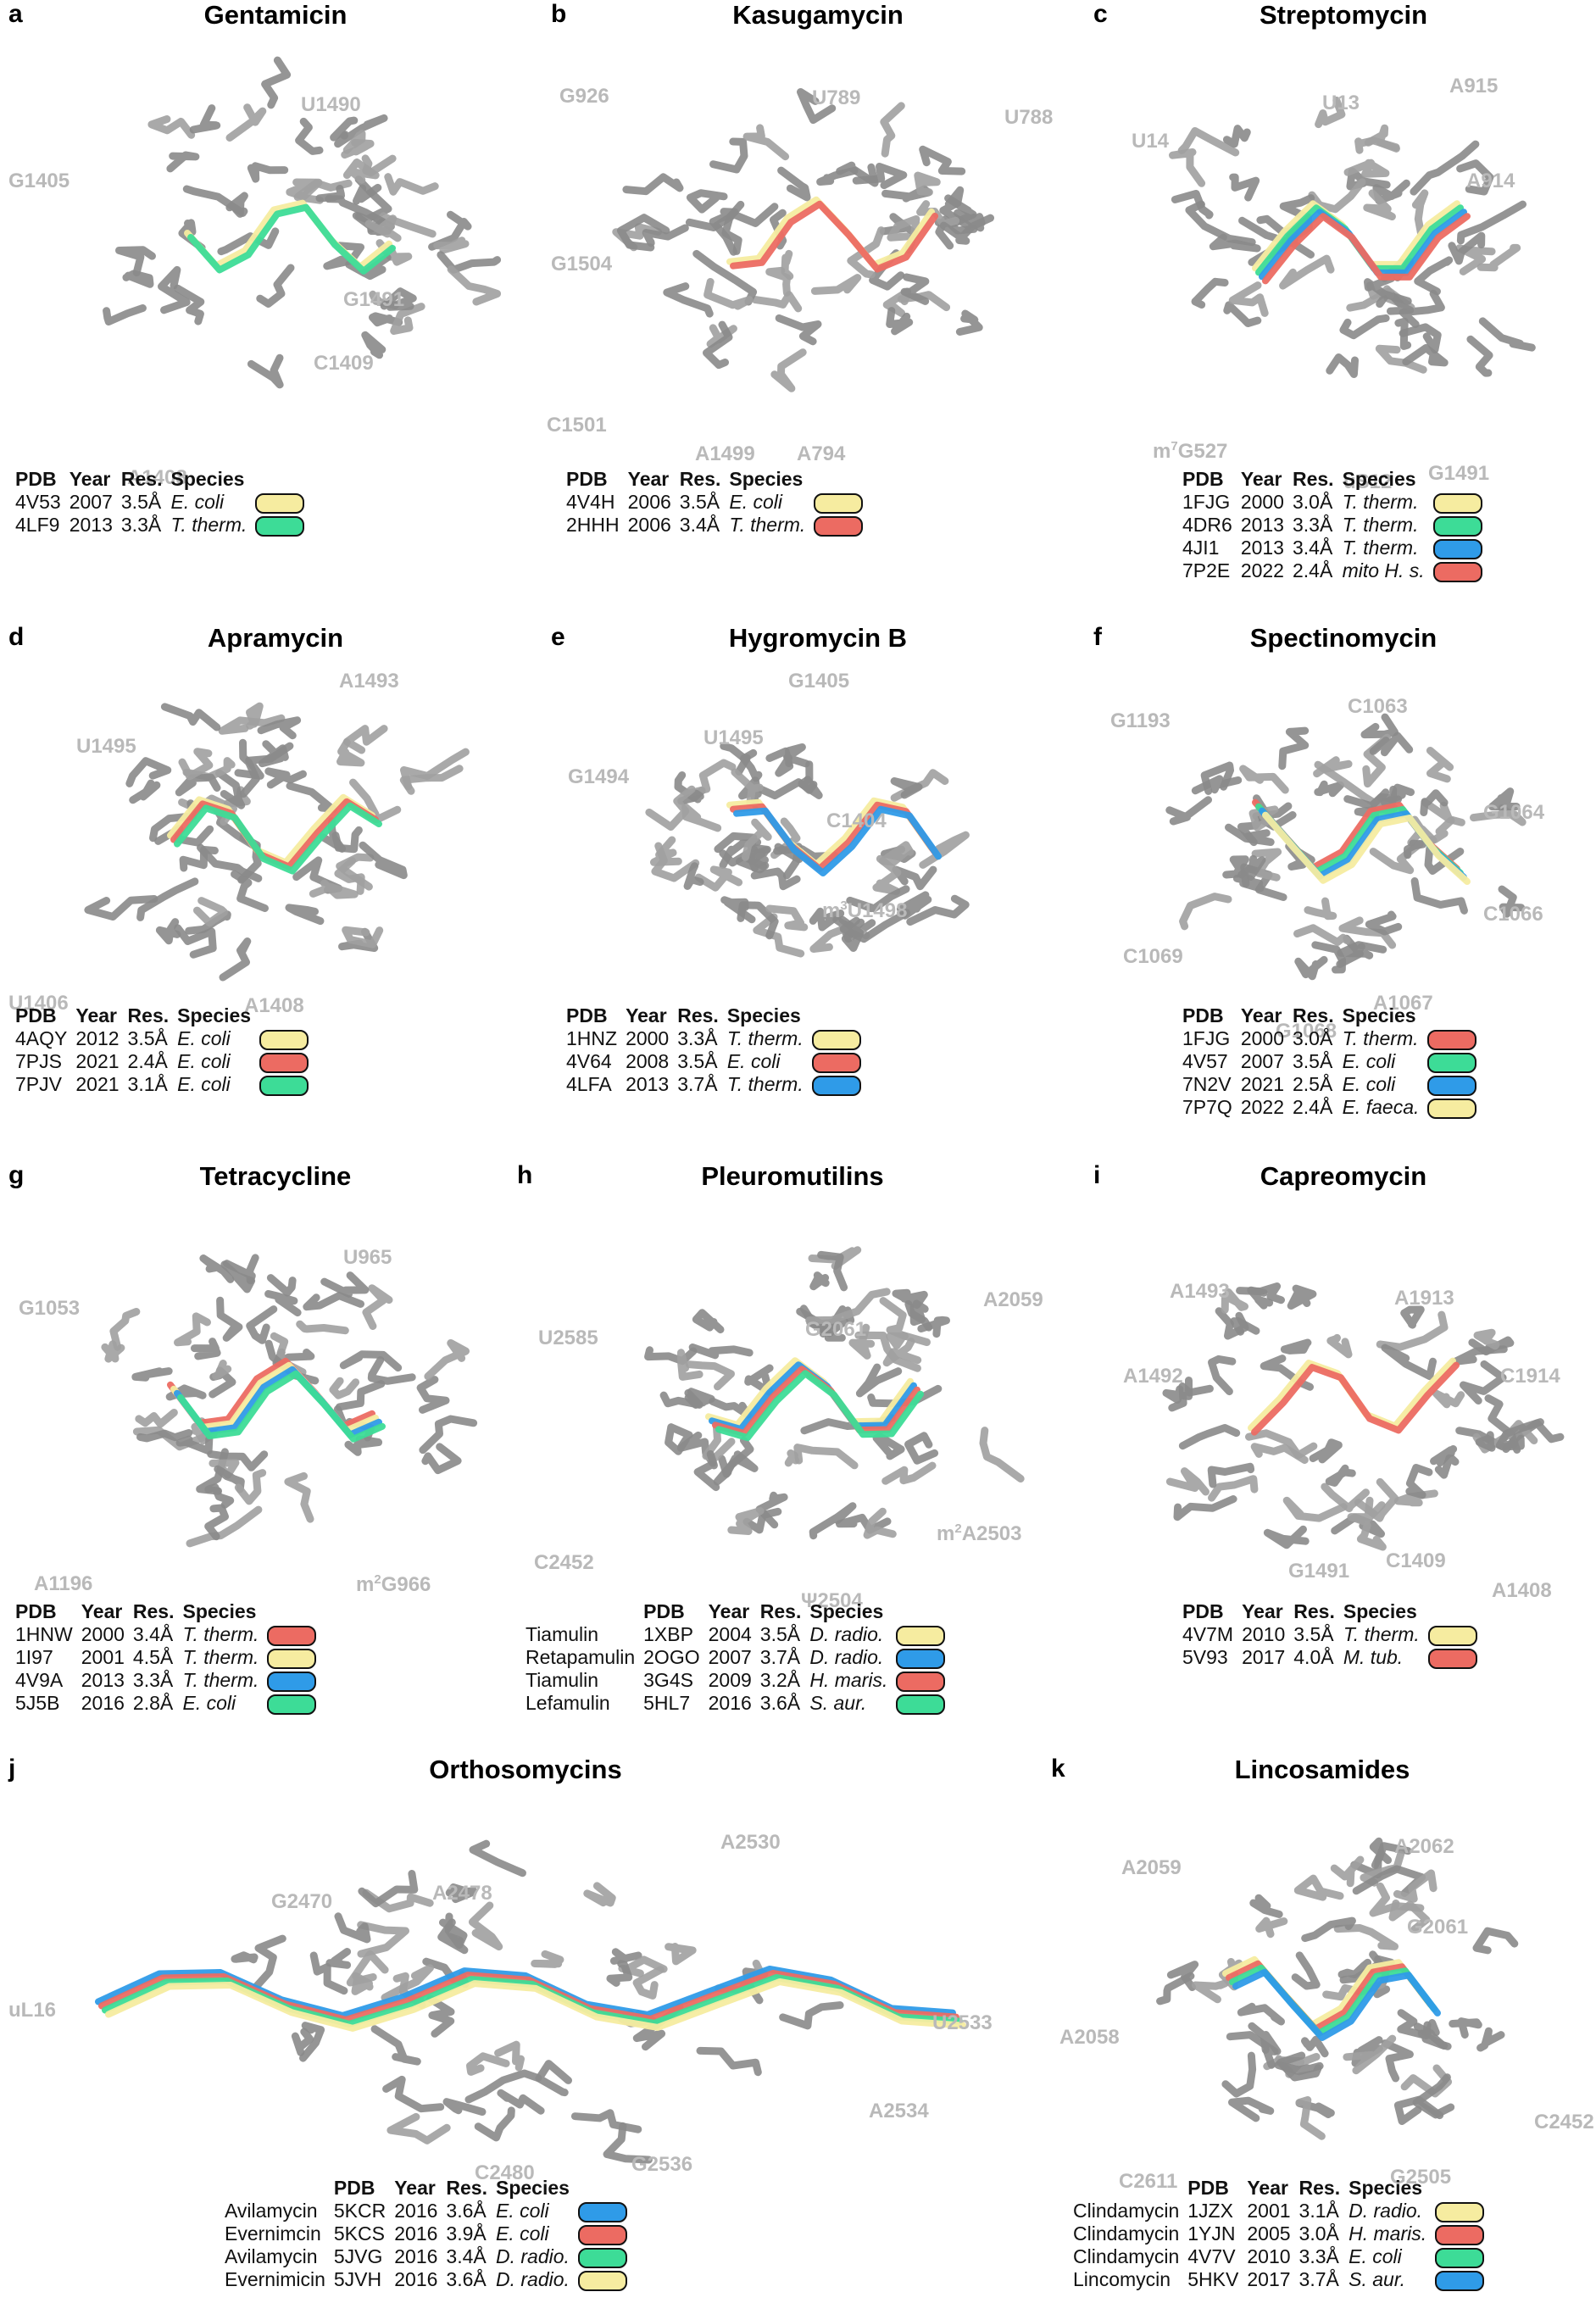 This screenshot has height=2303, width=1596. What do you see at coordinates (377, 1579) in the screenshot?
I see `modification-position: 2` at bounding box center [377, 1579].